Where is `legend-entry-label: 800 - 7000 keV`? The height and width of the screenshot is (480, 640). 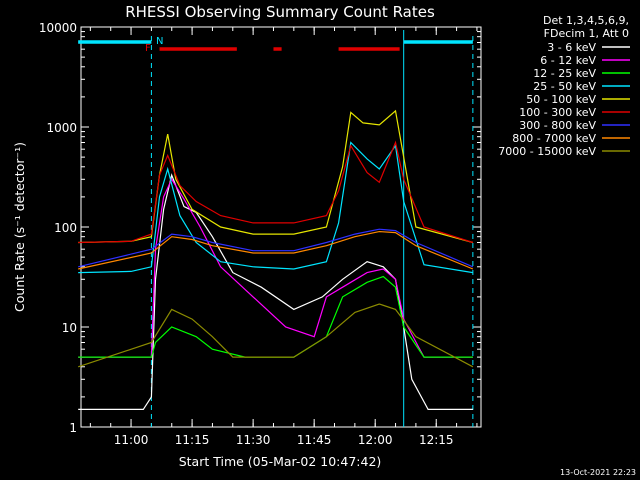 legend-entry-label: 800 - 7000 keV is located at coordinates (554, 138).